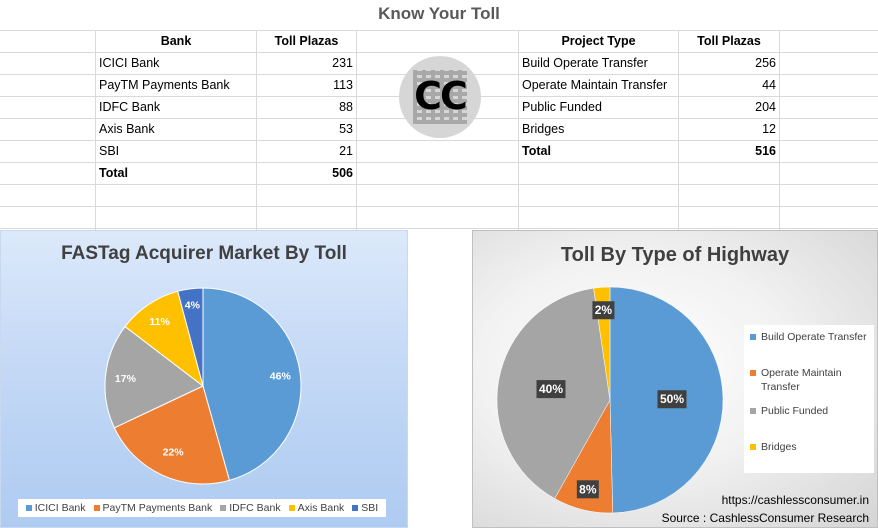 The image size is (878, 528). I want to click on legend-item: Build Operate Transfer, so click(811, 337).